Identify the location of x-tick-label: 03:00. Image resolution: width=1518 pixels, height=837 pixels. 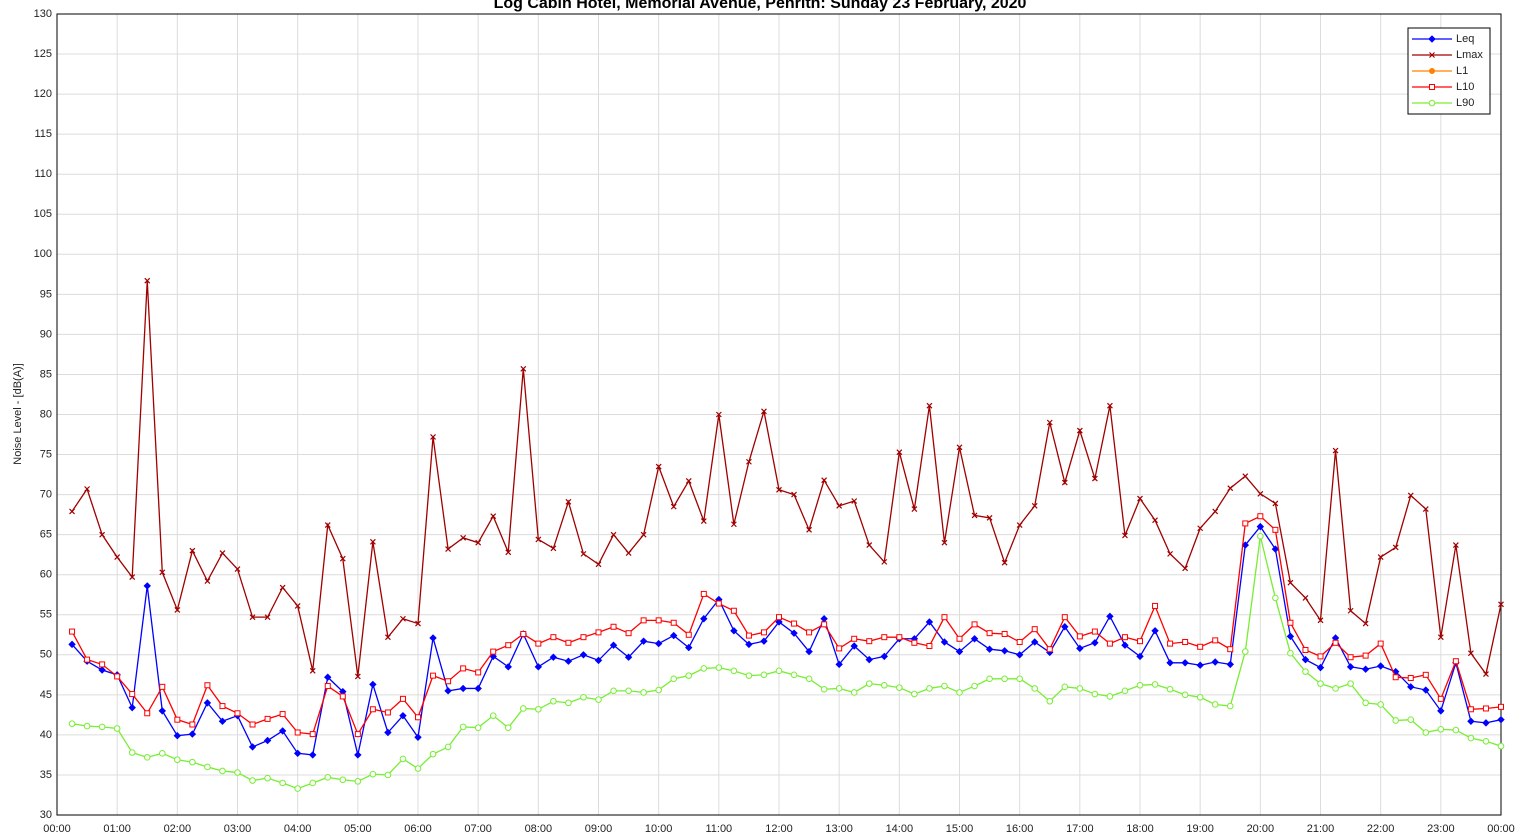
(238, 829).